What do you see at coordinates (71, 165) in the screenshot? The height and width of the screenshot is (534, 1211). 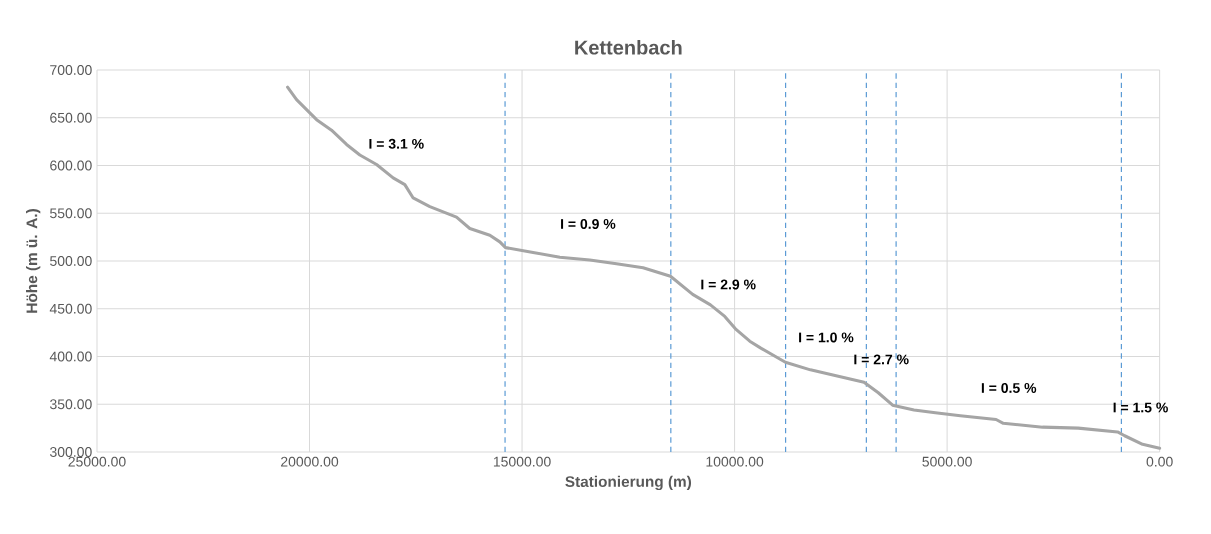 I see `y-tick-label: 600.00` at bounding box center [71, 165].